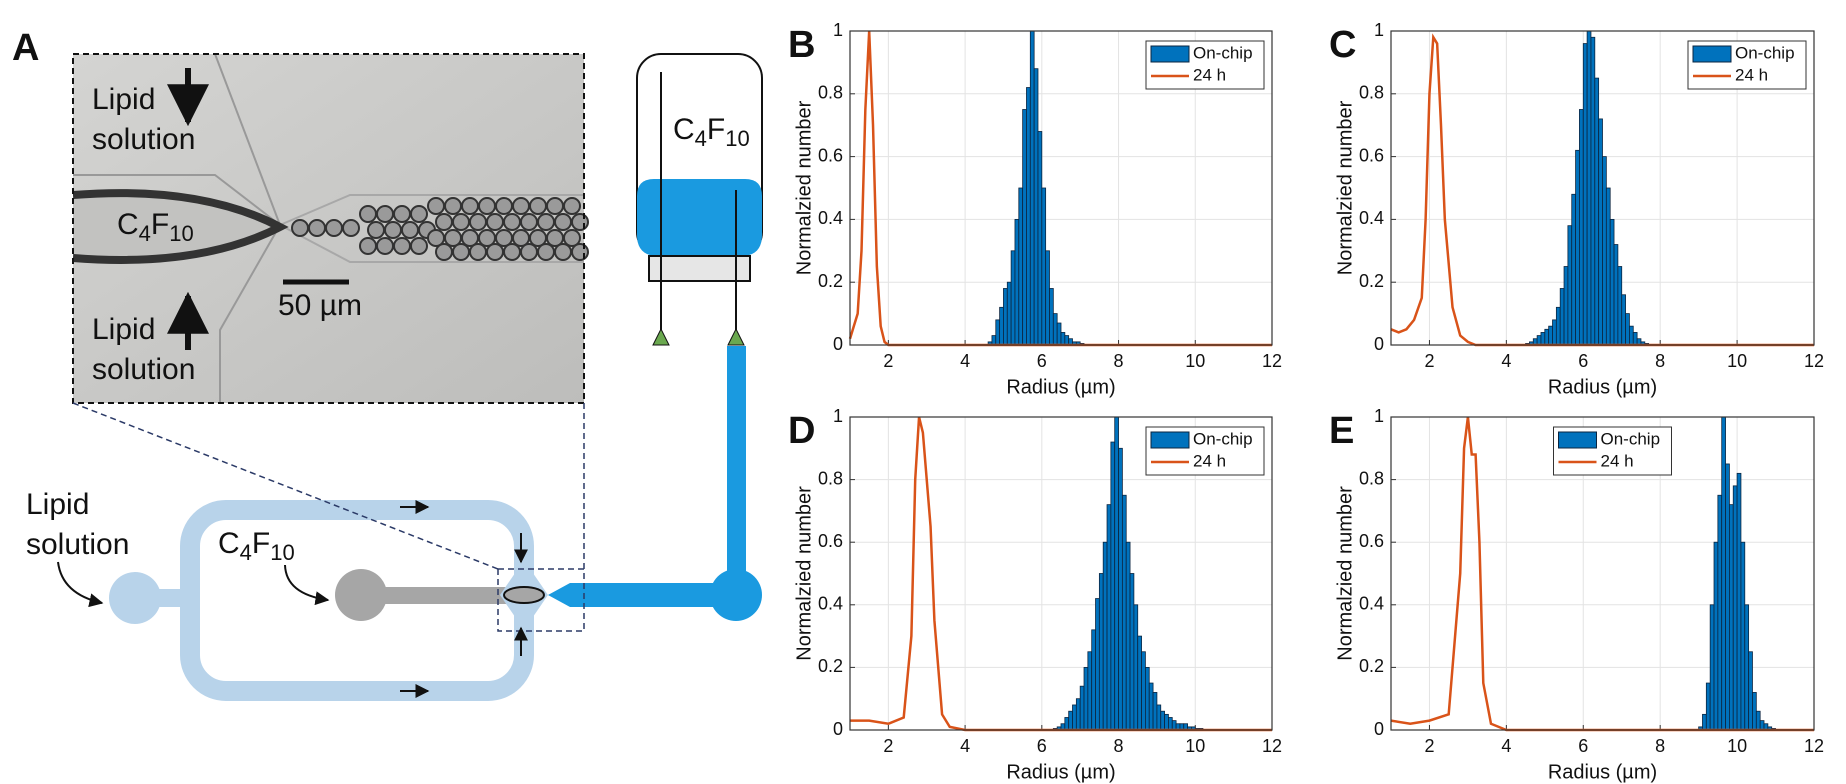 Image resolution: width=1846 pixels, height=784 pixels. I want to click on canister-liquid, so click(699, 217).